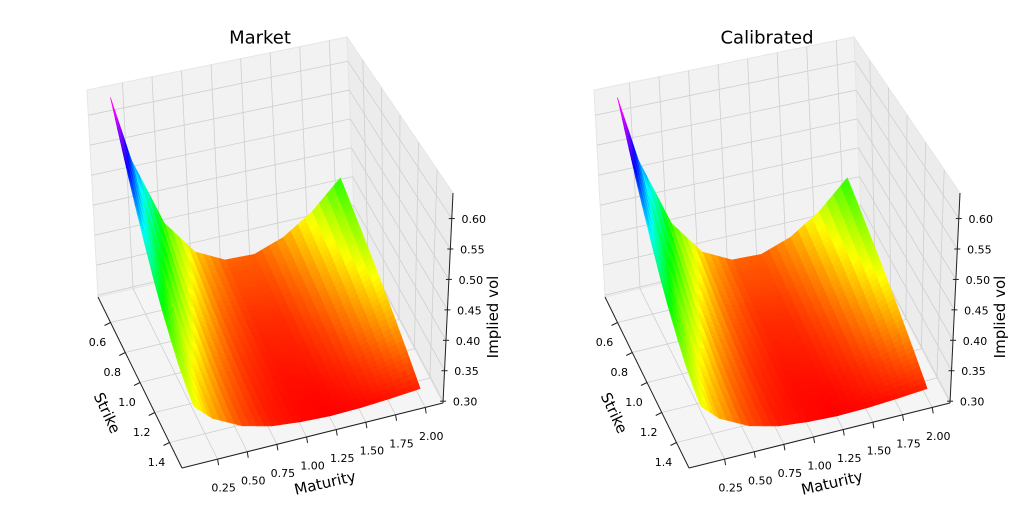  Describe the element at coordinates (766, 38) in the screenshot. I see `chart-title: Calibrated` at that location.